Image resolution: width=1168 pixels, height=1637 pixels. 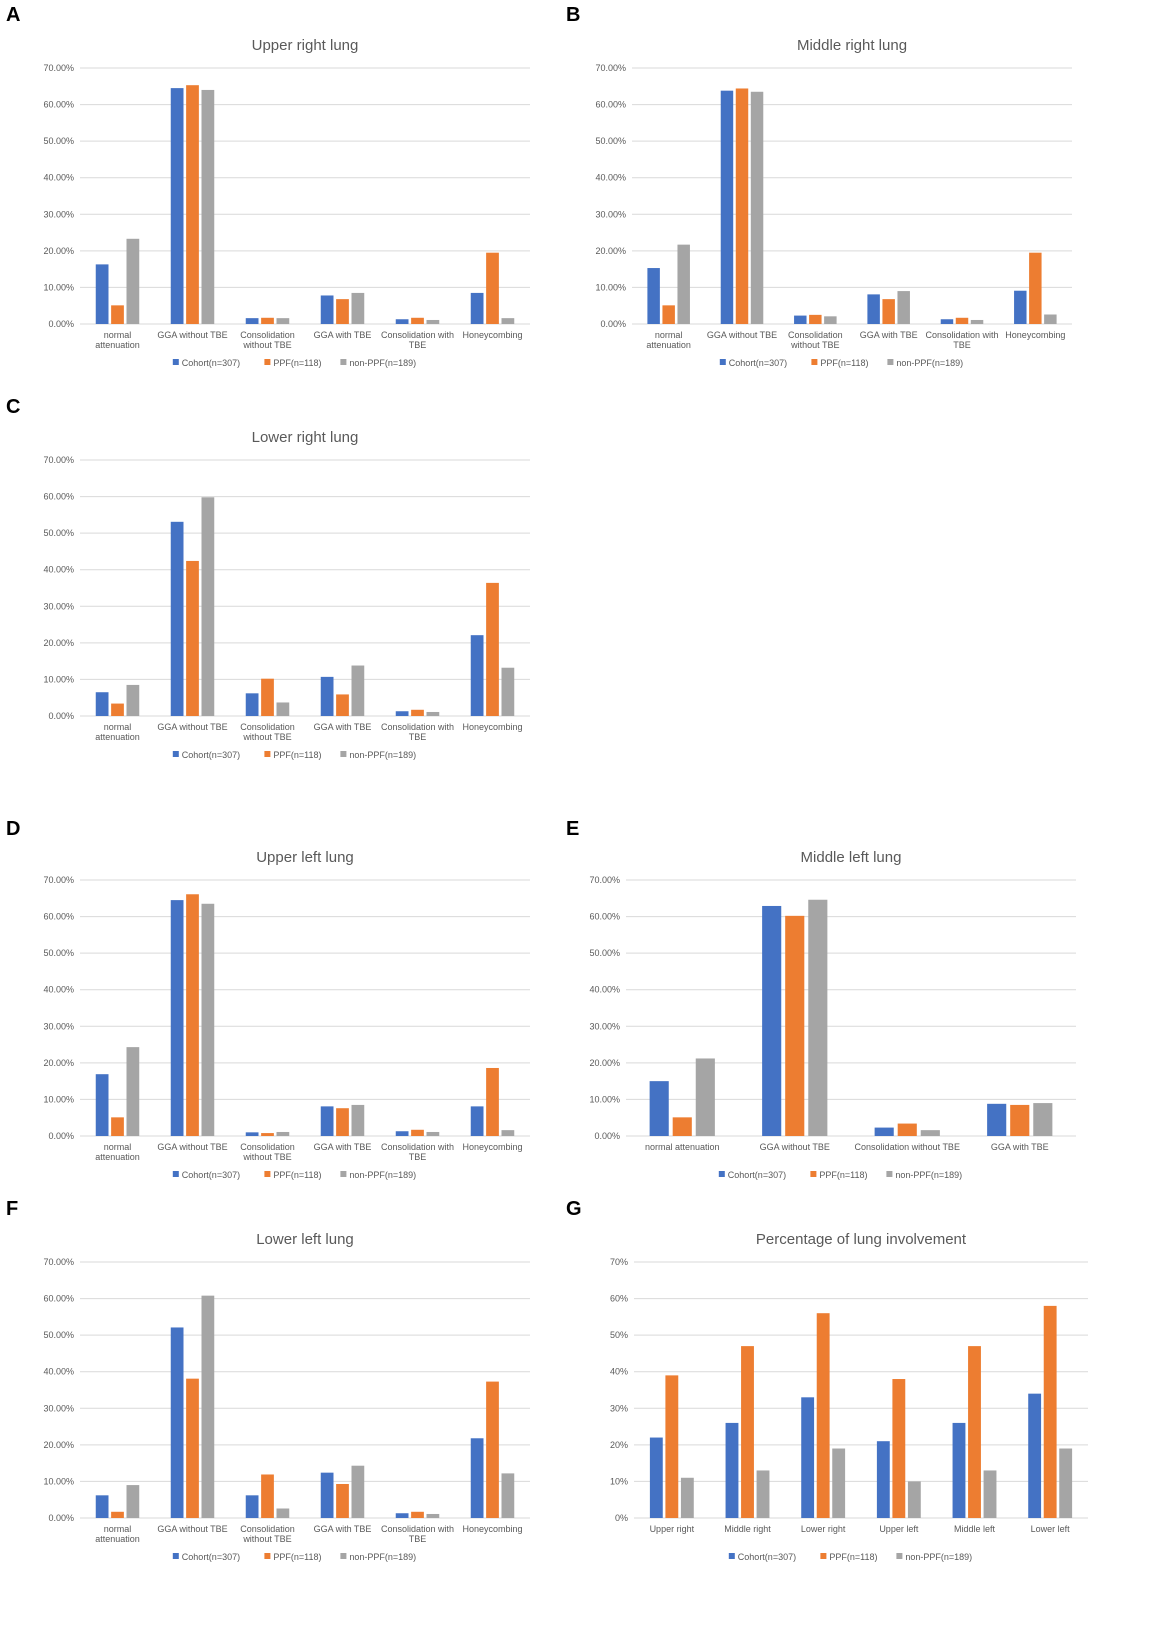 I want to click on y-tick-label: 60%, so click(x=619, y=1299).